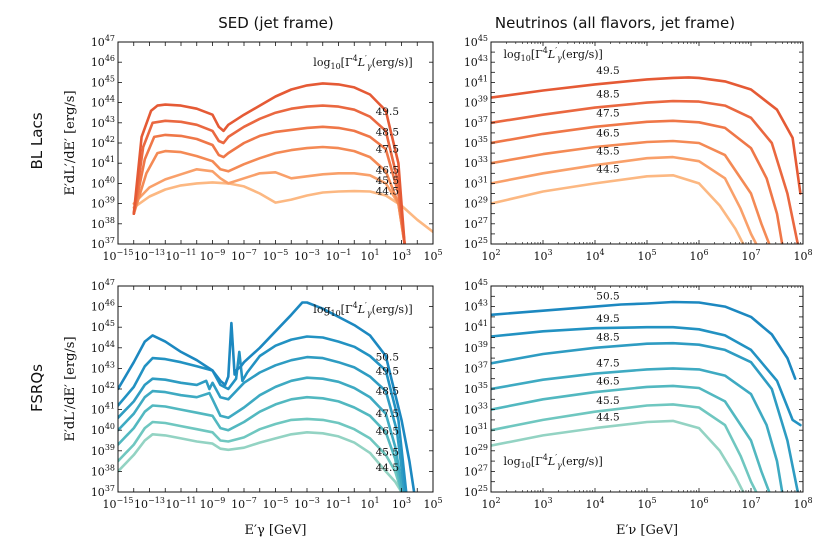 The image size is (830, 554). I want to click on x-tick-label: 10⁻¹³, so click(149, 255).